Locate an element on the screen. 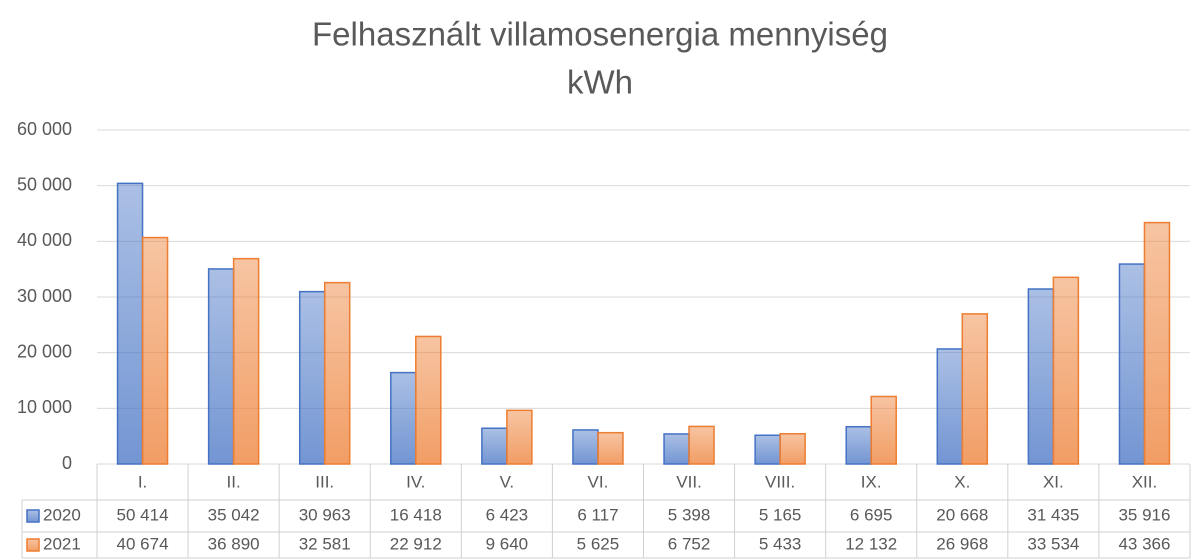 This screenshot has width=1192, height=559. x-tick-label: IV. is located at coordinates (415, 481).